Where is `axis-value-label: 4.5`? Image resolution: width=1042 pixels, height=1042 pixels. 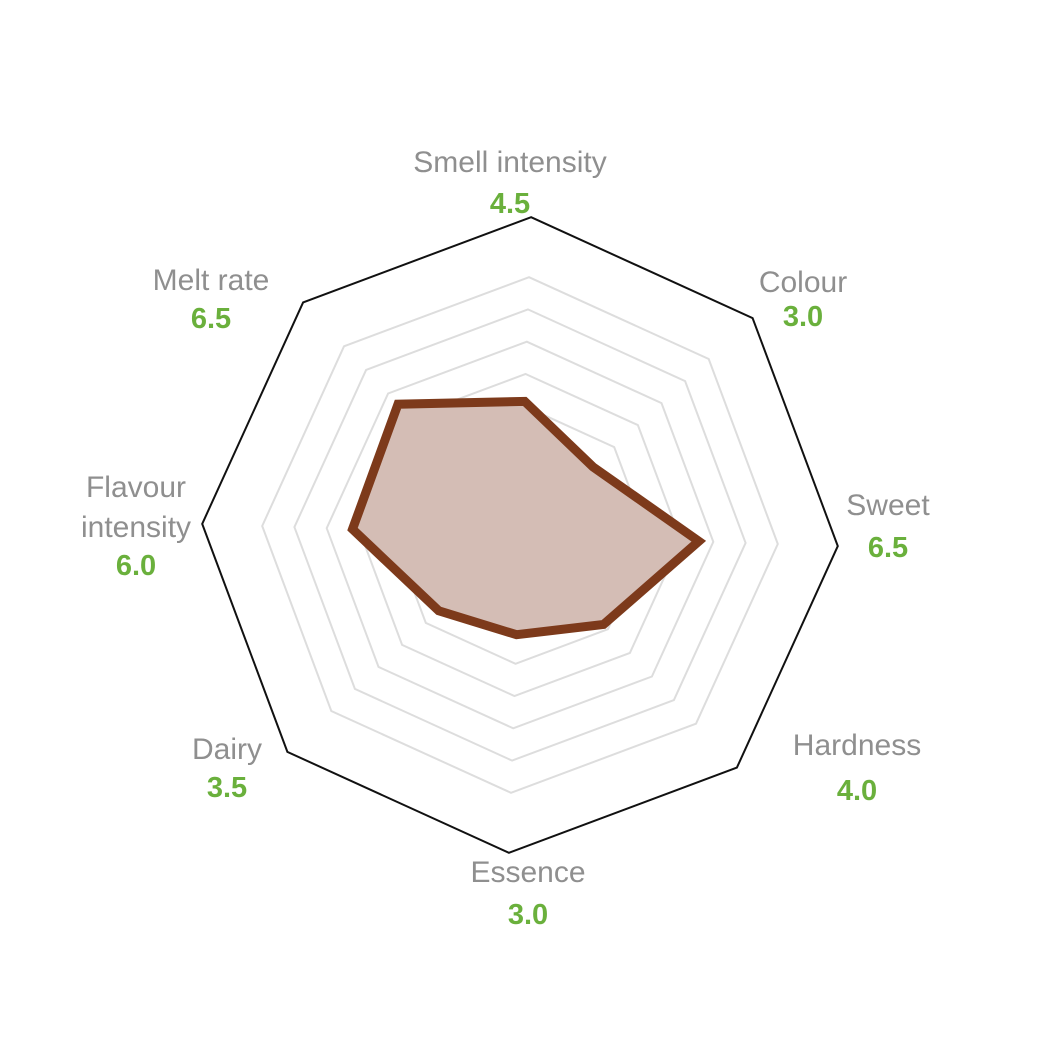 axis-value-label: 4.5 is located at coordinates (510, 204).